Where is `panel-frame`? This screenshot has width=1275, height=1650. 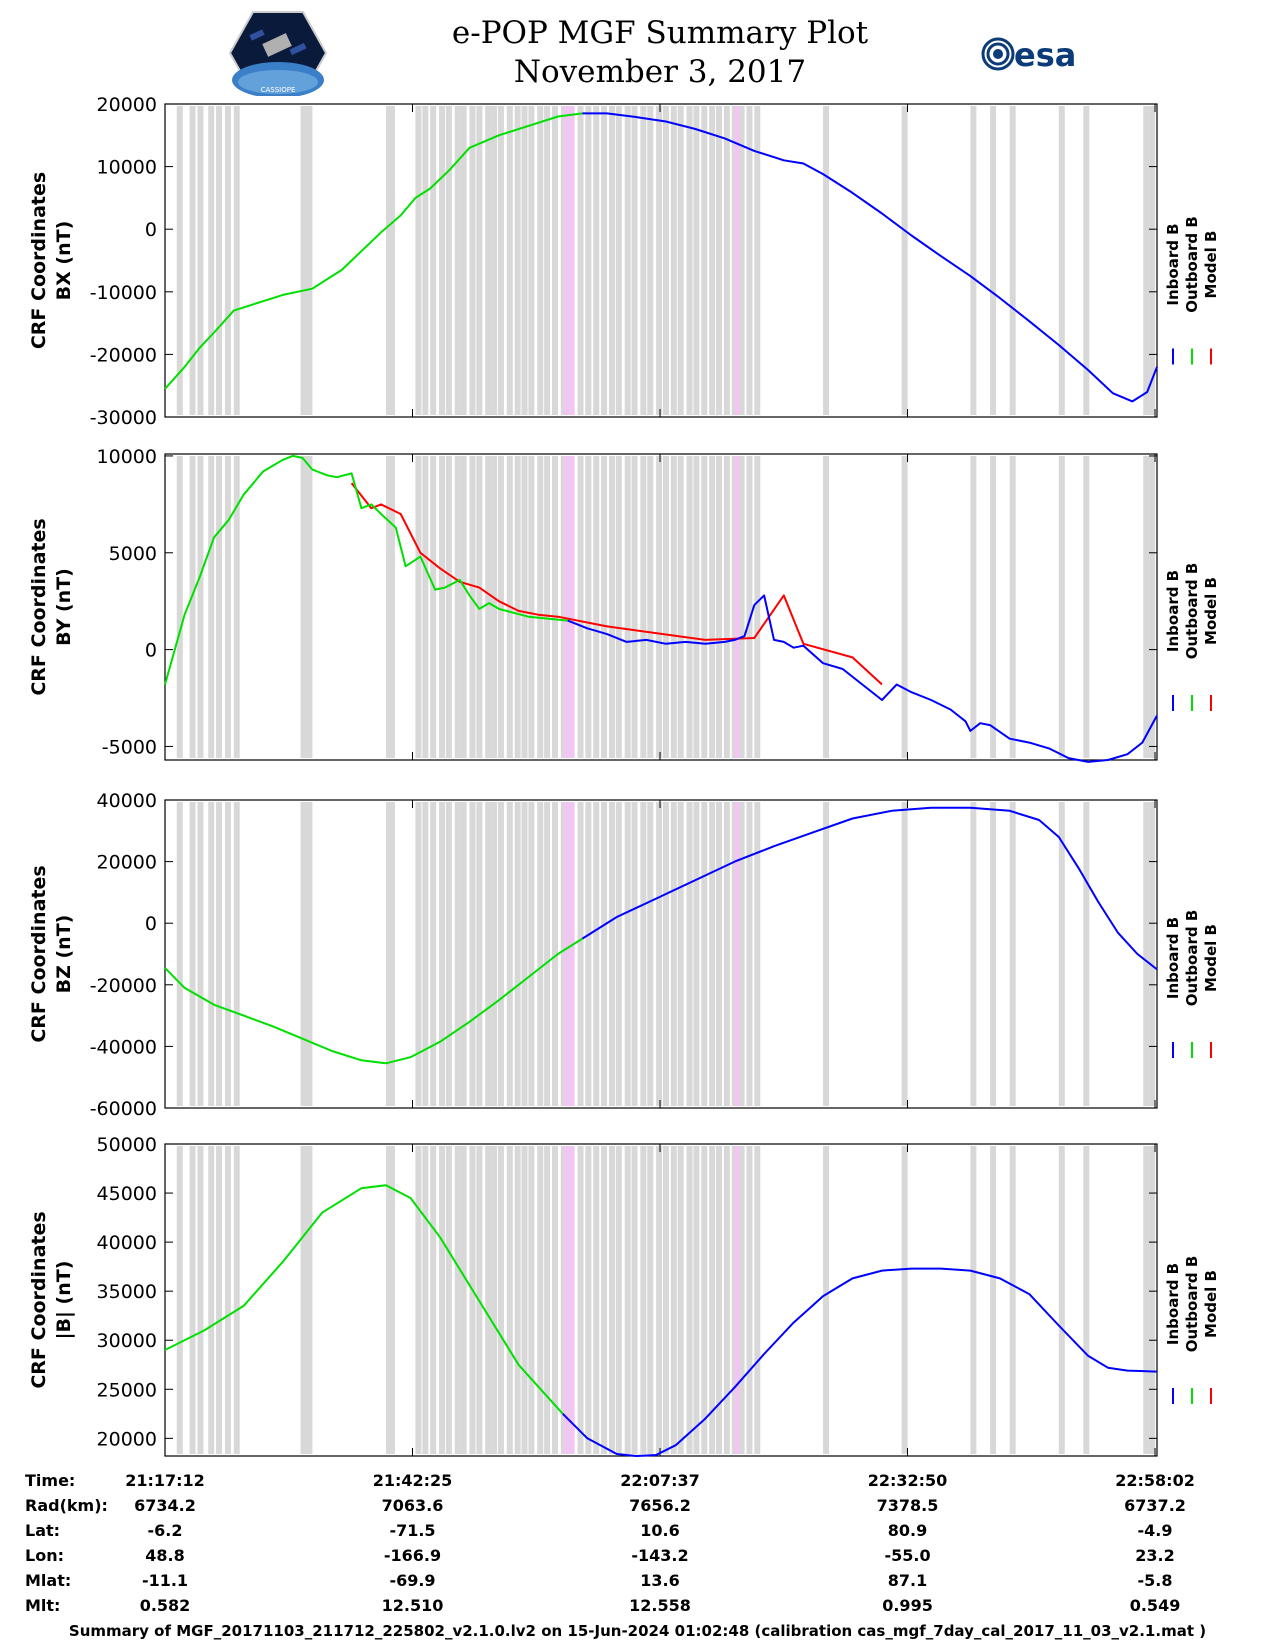 panel-frame is located at coordinates (661, 607).